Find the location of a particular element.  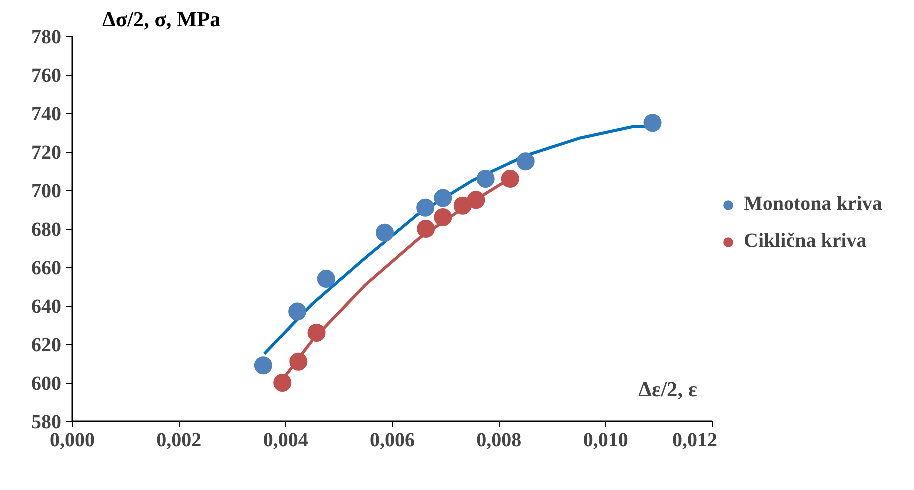

x-tick-label: 0,012 is located at coordinates (695, 441).